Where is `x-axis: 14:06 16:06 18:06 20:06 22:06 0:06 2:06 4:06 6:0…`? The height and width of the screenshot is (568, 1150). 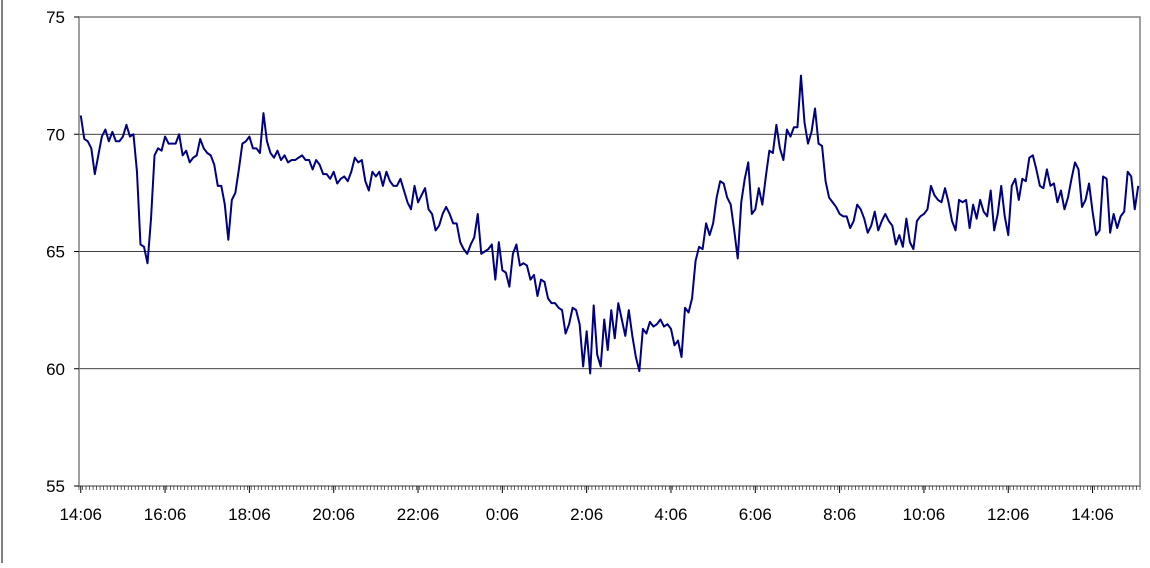
x-axis: 14:06 16:06 18:06 20:06 22:06 0:06 2:06 4:06 6:0… is located at coordinates (599, 505).